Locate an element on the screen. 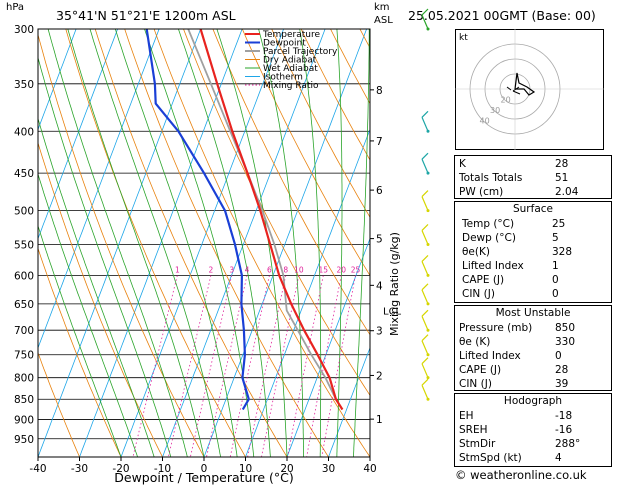 The image size is (629, 486). pressure-tick-label: 700 is located at coordinates (24, 331).